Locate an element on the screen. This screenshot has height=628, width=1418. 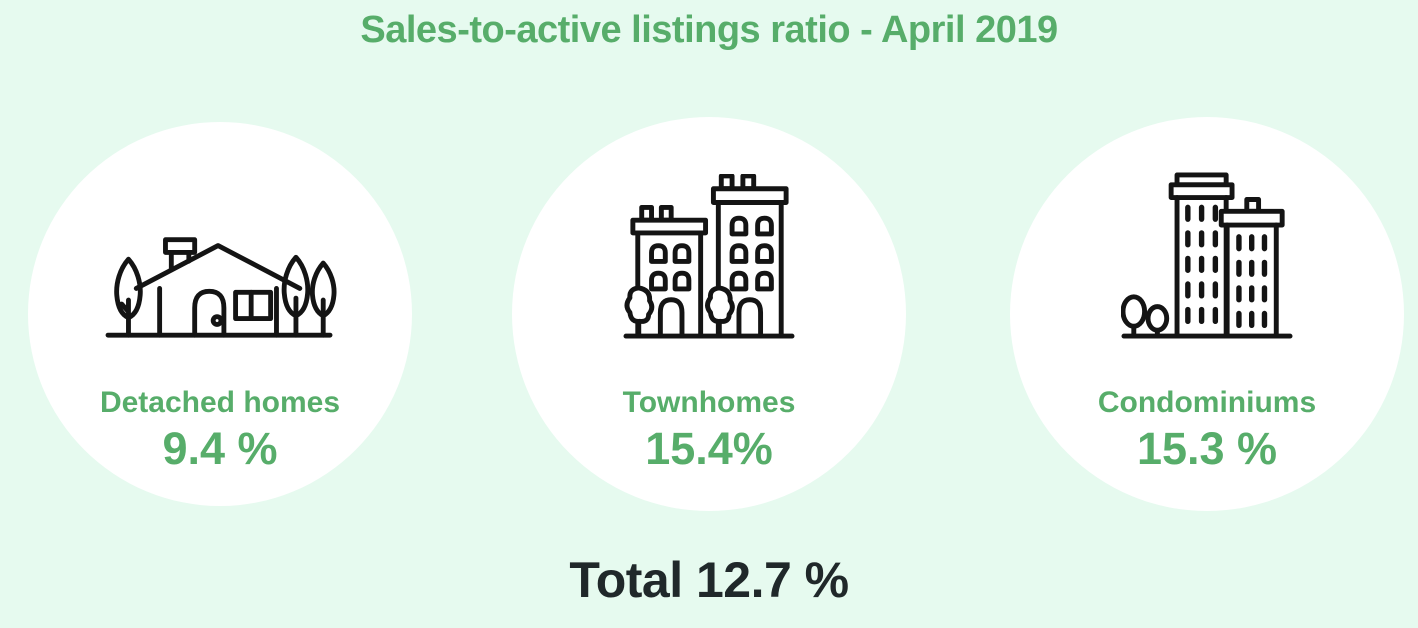
category-label: Condominiums is located at coordinates (1207, 402).